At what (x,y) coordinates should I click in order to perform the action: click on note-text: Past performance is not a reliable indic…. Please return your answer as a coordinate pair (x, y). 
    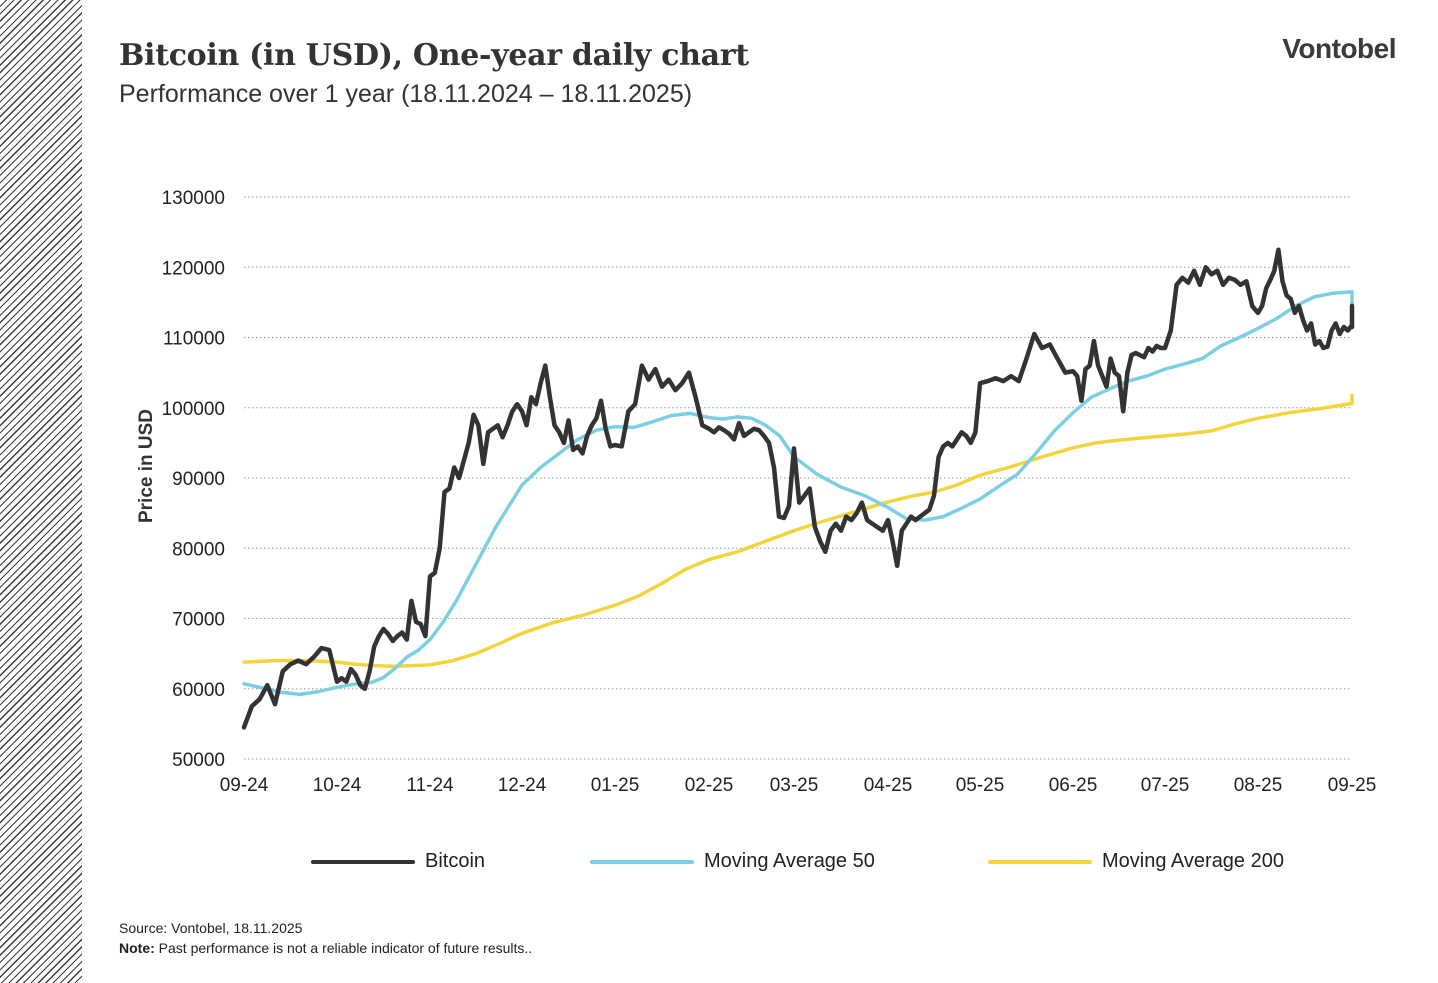
    Looking at the image, I should click on (343, 948).